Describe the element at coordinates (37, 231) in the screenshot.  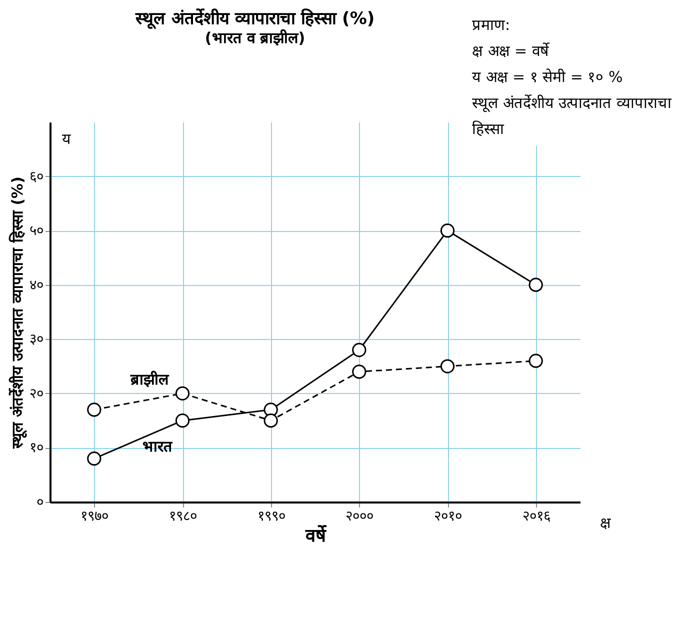
I see `y-tick-label: ५०` at that location.